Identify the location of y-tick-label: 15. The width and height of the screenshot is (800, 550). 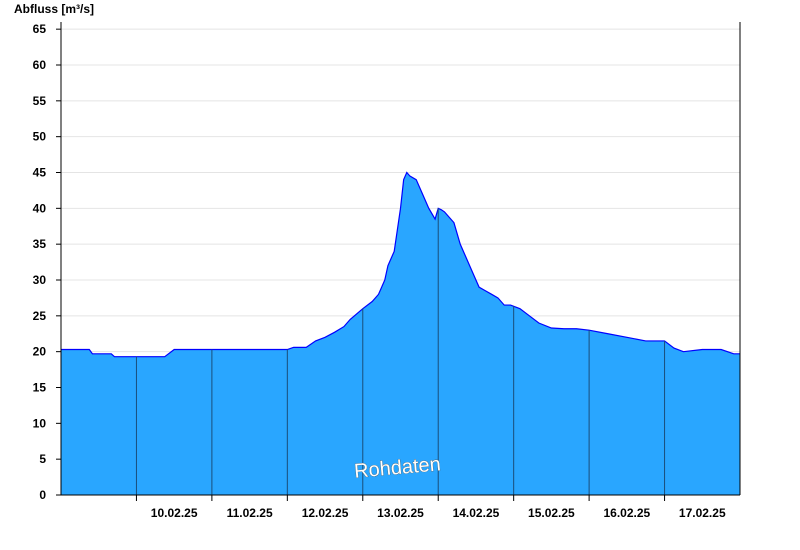
(40, 388).